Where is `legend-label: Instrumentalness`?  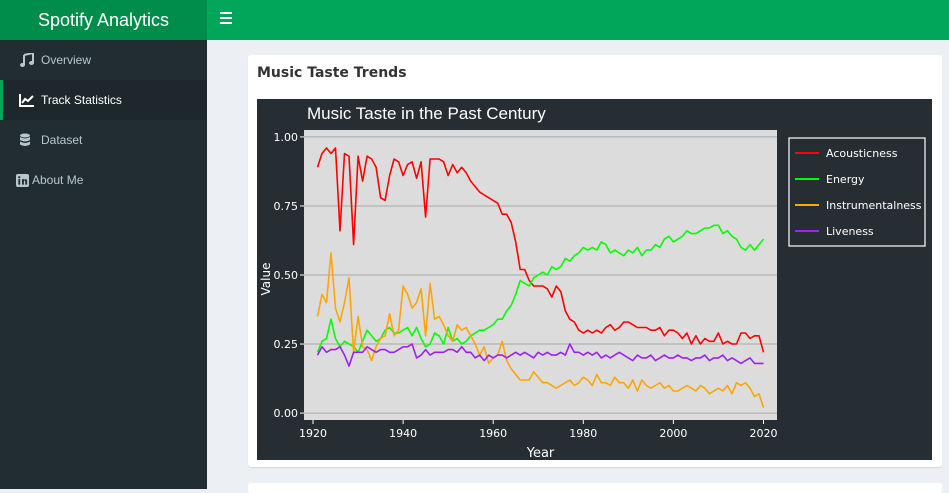
legend-label: Instrumentalness is located at coordinates (874, 205).